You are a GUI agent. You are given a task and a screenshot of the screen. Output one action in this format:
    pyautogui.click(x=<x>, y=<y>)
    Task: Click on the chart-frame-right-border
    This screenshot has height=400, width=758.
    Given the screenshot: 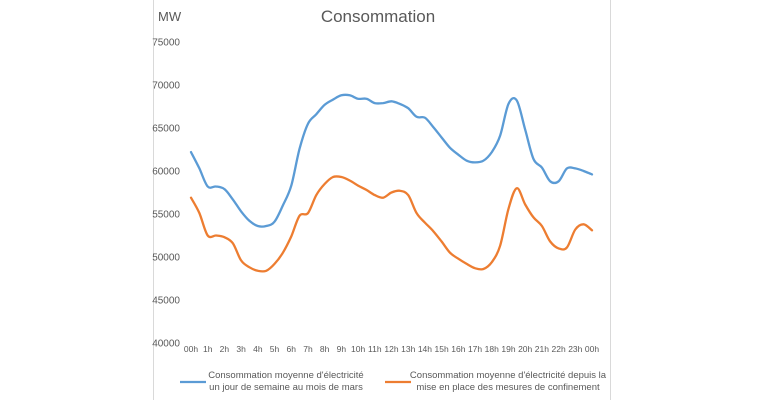 What is the action you would take?
    pyautogui.click(x=610, y=200)
    